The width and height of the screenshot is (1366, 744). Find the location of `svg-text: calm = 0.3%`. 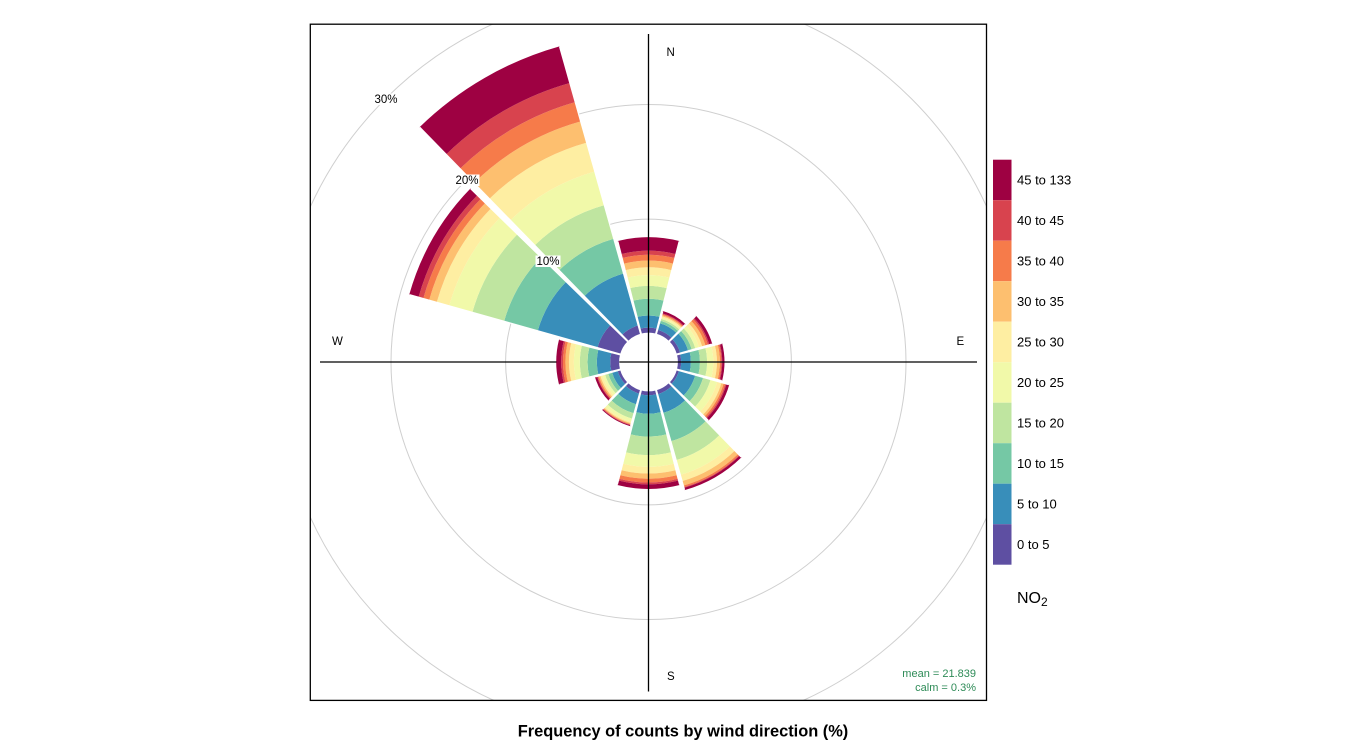

svg-text: calm = 0.3% is located at coordinates (945, 688).